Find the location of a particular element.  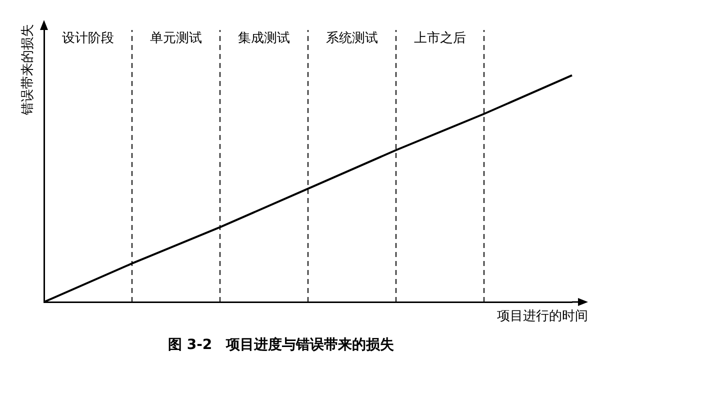

x-axis-title: 项目进行的时间 is located at coordinates (542, 316).